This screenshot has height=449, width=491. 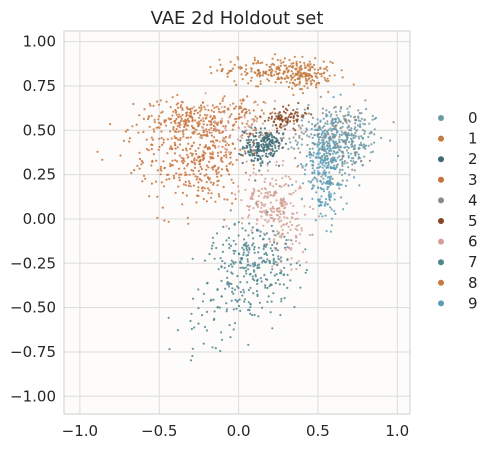 I want to click on y-tick-label: −1.00, so click(x=33, y=396).